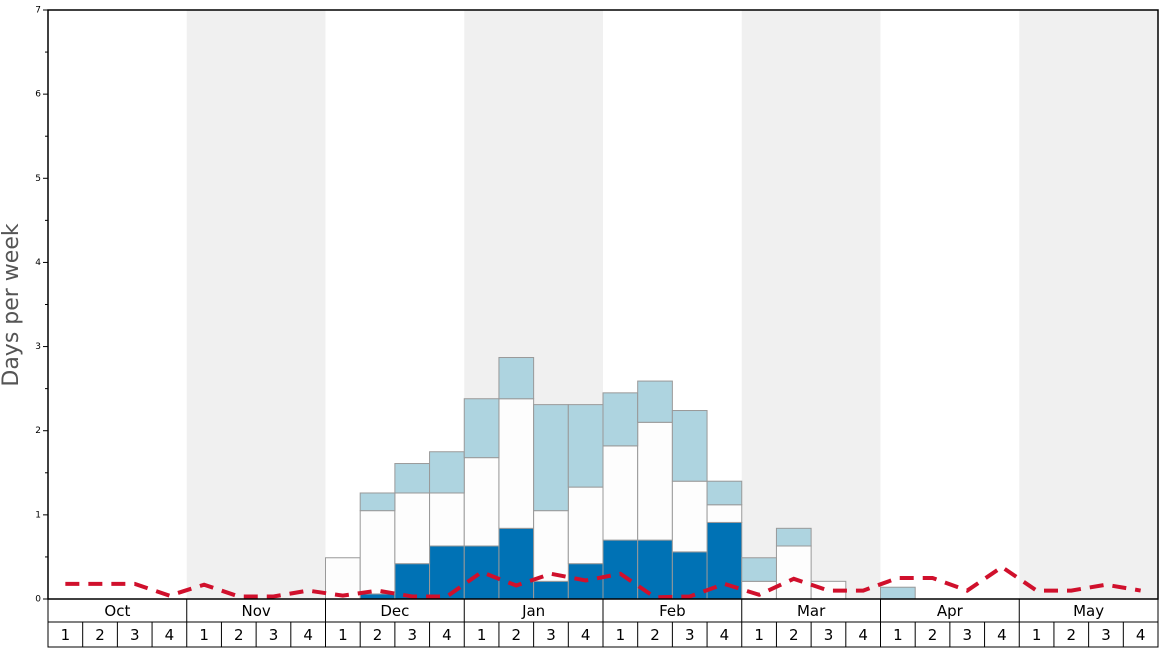 This screenshot has width=1168, height=648. Describe the element at coordinates (950, 611) in the screenshot. I see `month-label: Apr` at that location.